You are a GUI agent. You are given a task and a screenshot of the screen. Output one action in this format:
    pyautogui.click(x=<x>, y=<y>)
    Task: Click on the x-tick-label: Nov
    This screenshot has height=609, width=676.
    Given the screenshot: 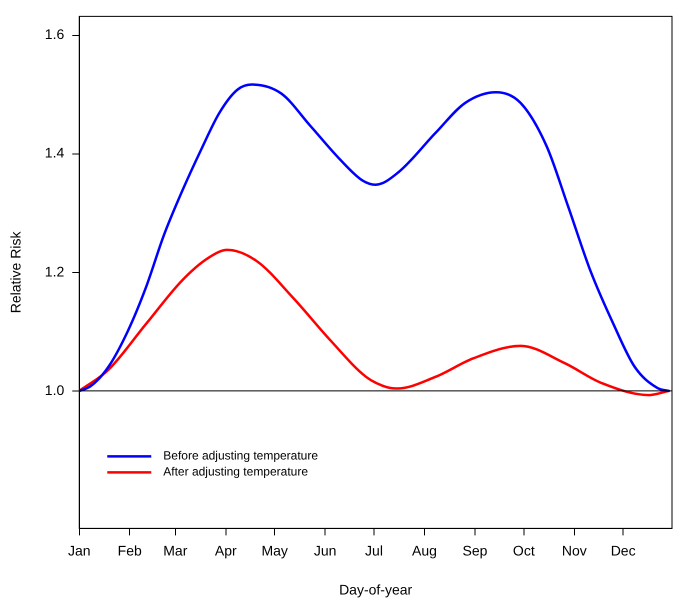 What is the action you would take?
    pyautogui.click(x=574, y=550)
    